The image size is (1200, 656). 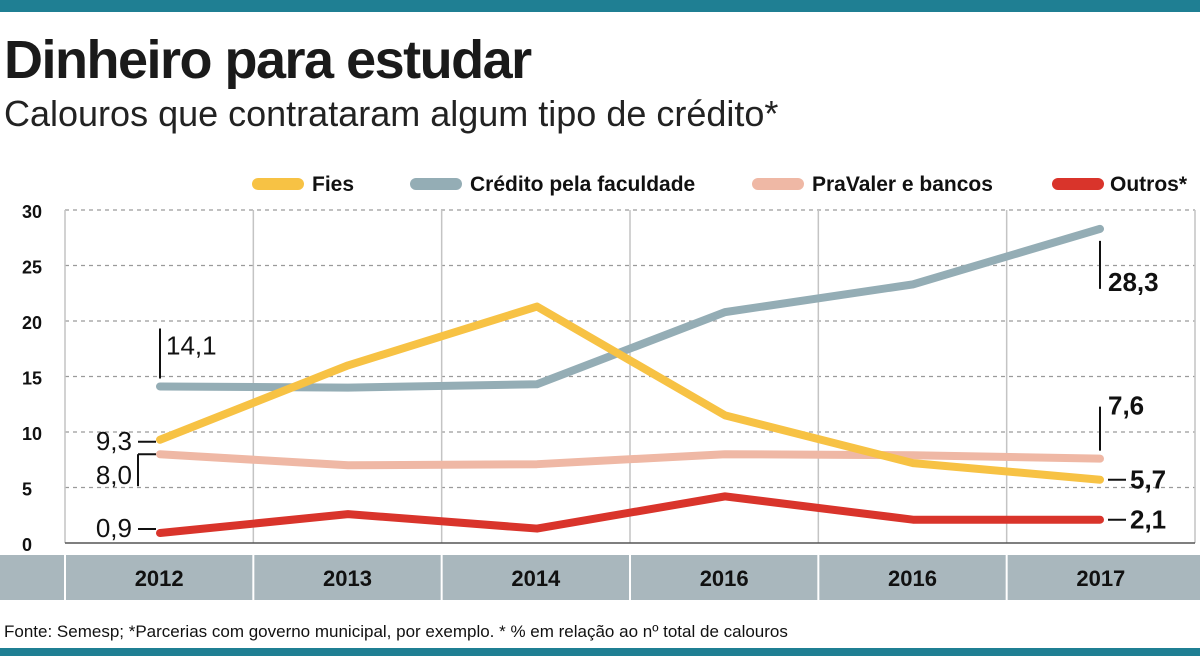 I want to click on x-tick-label: 2012, so click(x=159, y=578).